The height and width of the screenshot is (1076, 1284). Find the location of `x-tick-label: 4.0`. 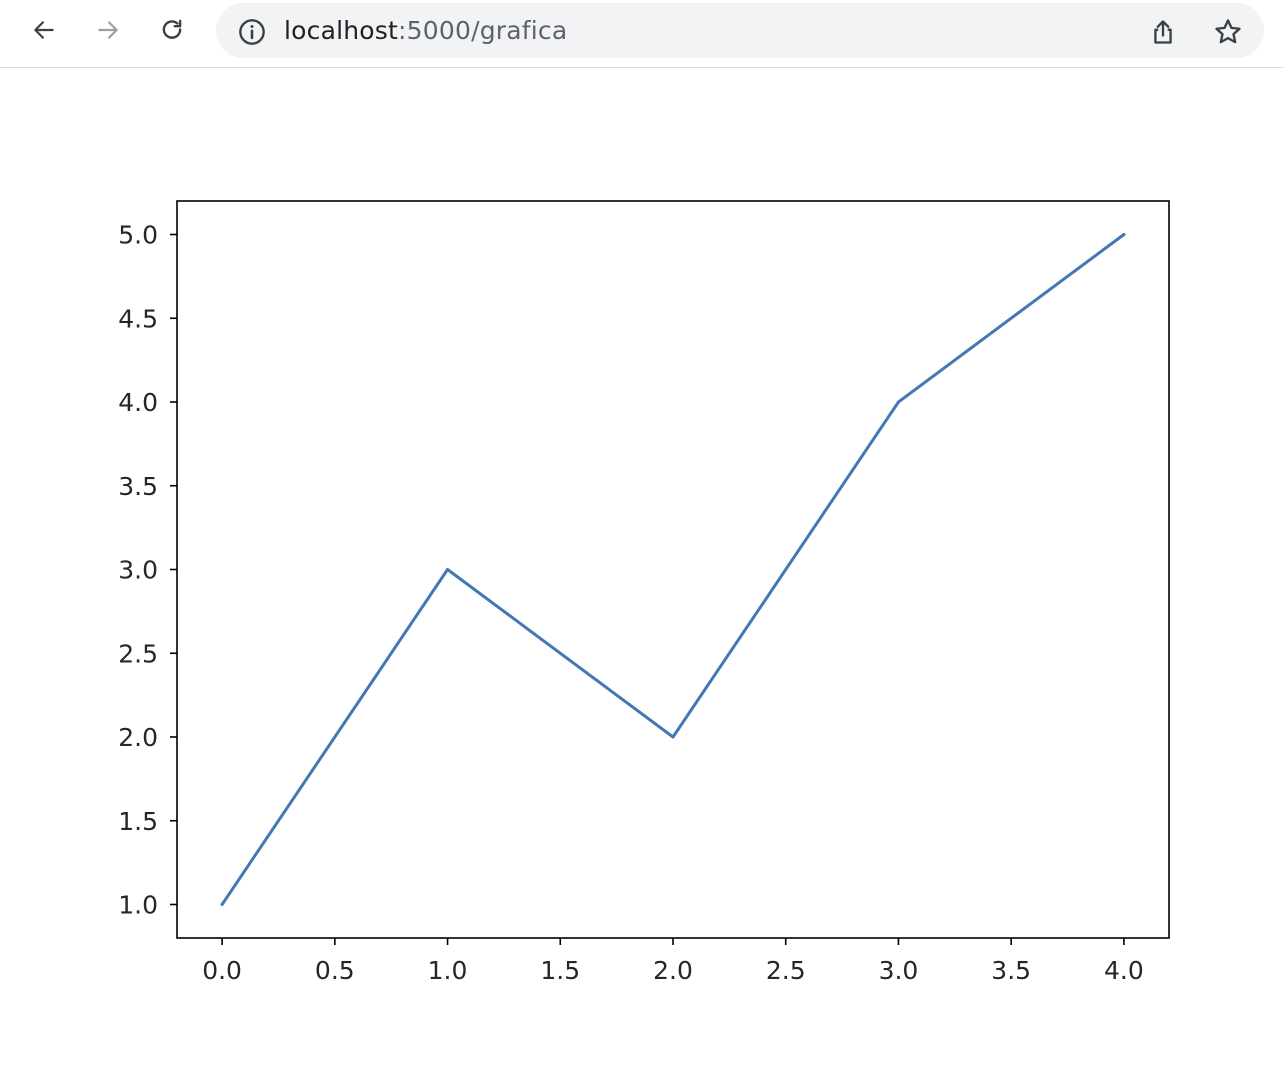

x-tick-label: 4.0 is located at coordinates (1124, 970).